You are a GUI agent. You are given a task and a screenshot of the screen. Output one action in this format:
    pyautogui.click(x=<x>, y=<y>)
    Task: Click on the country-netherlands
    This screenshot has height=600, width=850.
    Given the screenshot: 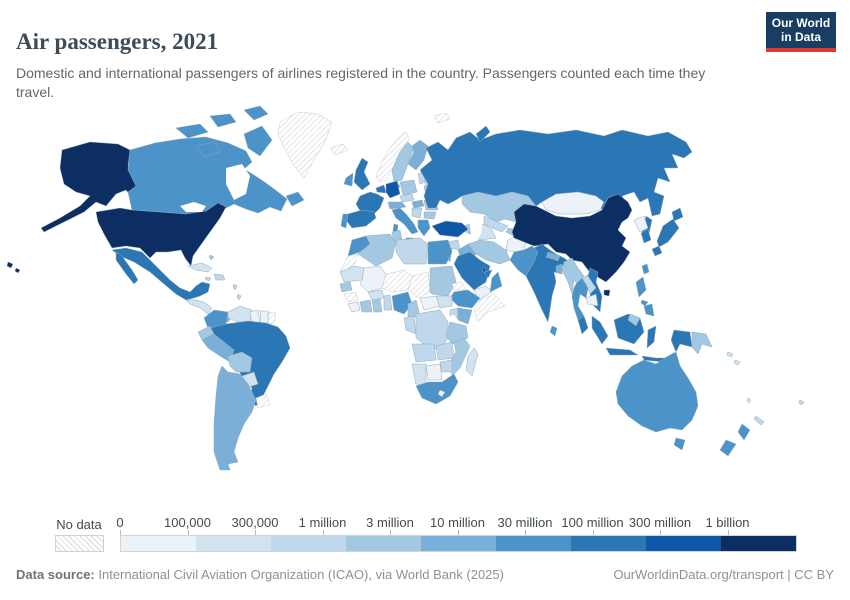 What is the action you would take?
    pyautogui.click(x=381, y=189)
    